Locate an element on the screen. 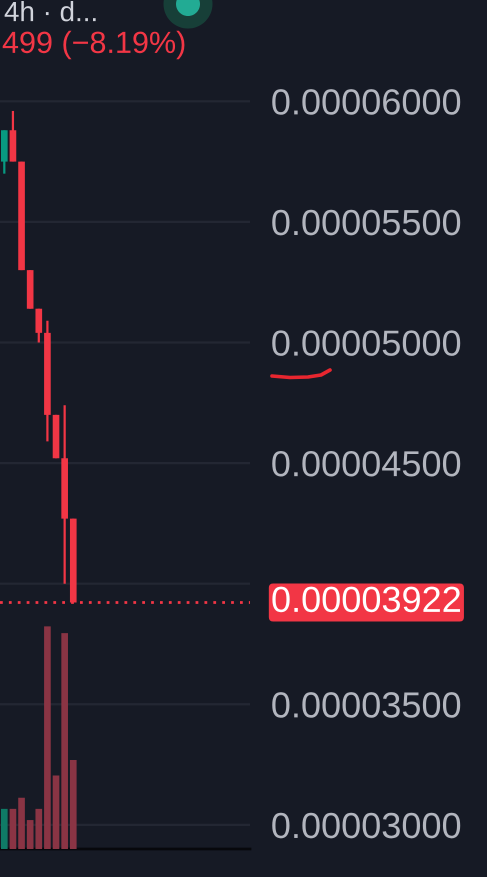 This screenshot has height=877, width=487. candlestick is located at coordinates (30, 289).